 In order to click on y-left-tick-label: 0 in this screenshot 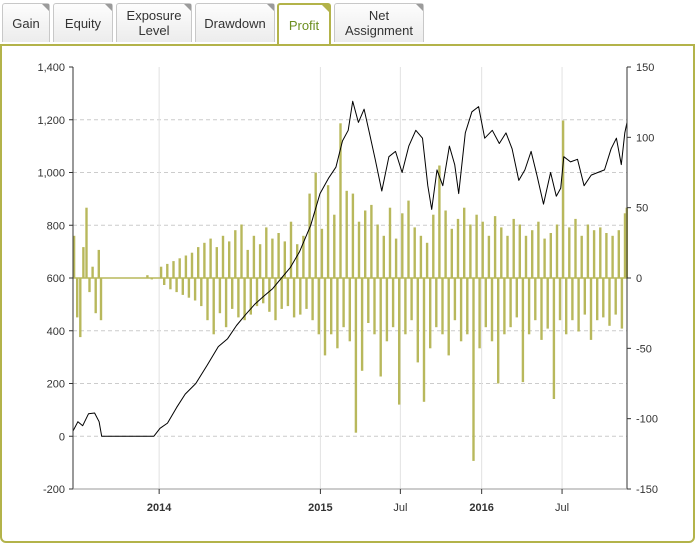, I will do `click(62, 437)`.